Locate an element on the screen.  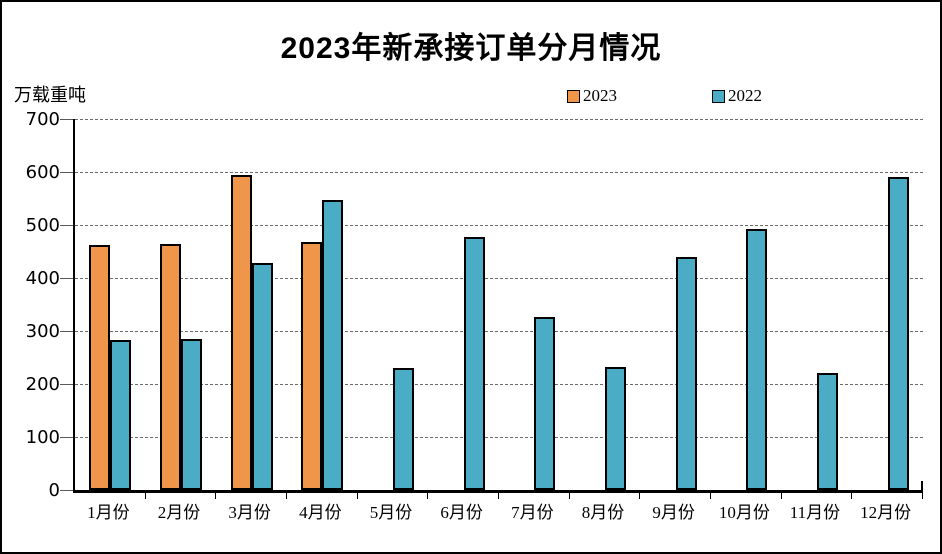
x-axis-label-3: 3月份 is located at coordinates (249, 512).